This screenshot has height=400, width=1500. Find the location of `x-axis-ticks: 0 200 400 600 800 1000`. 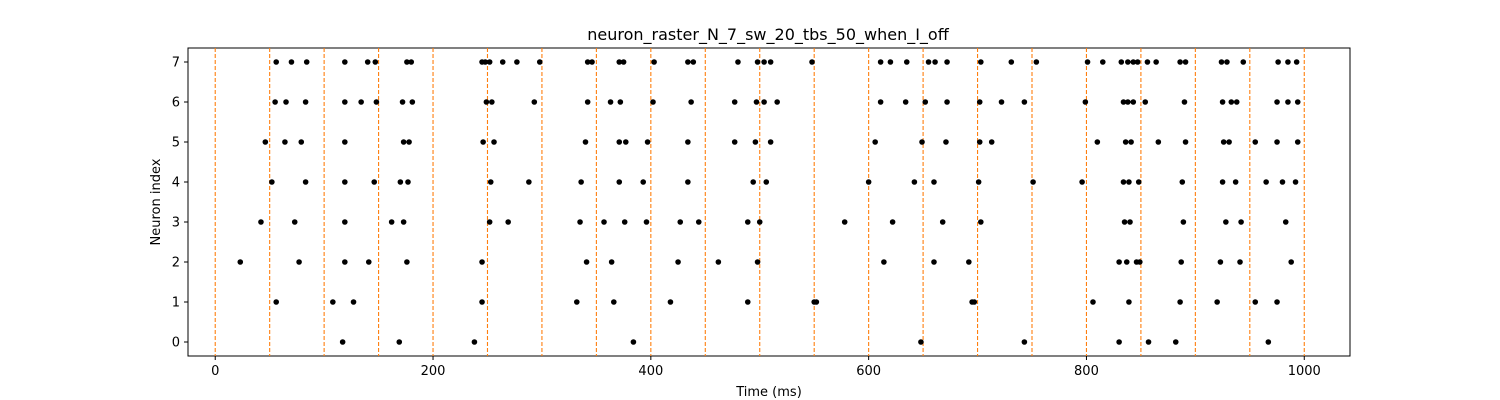

x-axis-ticks: 0 200 400 600 800 1000 is located at coordinates (766, 367).